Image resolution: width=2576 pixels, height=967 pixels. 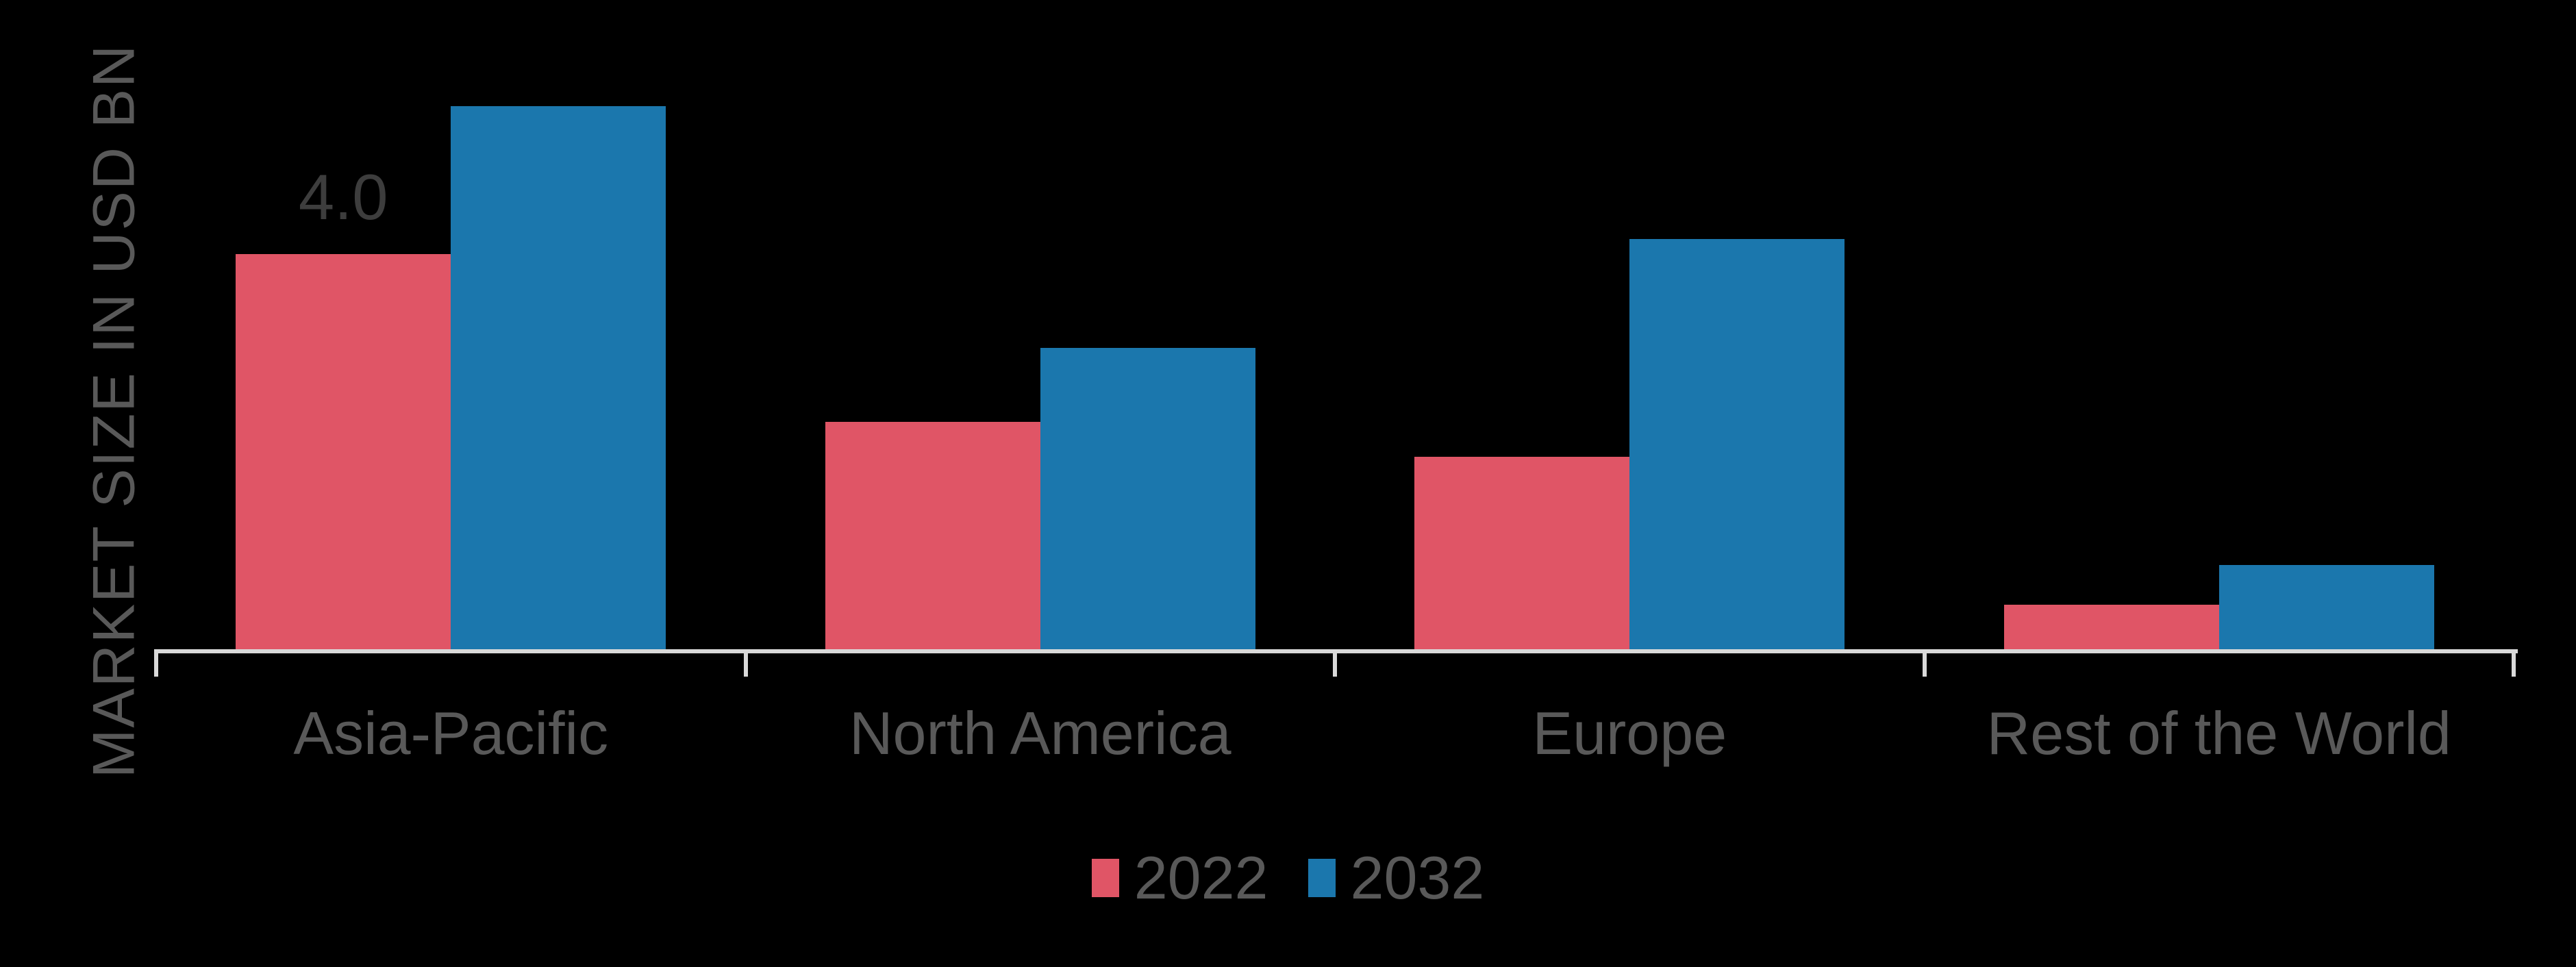 What do you see at coordinates (2111, 627) in the screenshot?
I see `bar-2022-rest-of-the-world` at bounding box center [2111, 627].